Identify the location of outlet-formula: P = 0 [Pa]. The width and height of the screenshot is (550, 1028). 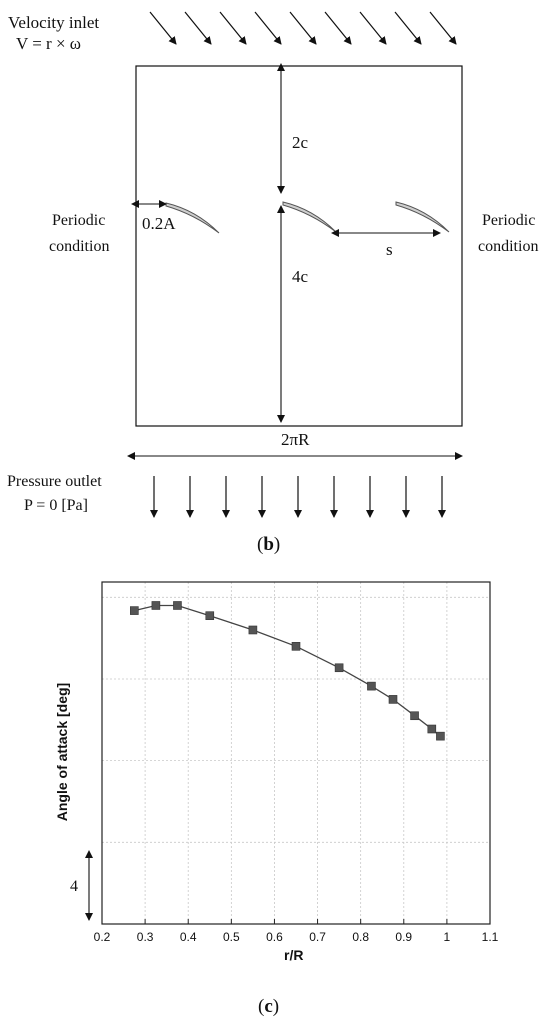
(56, 505).